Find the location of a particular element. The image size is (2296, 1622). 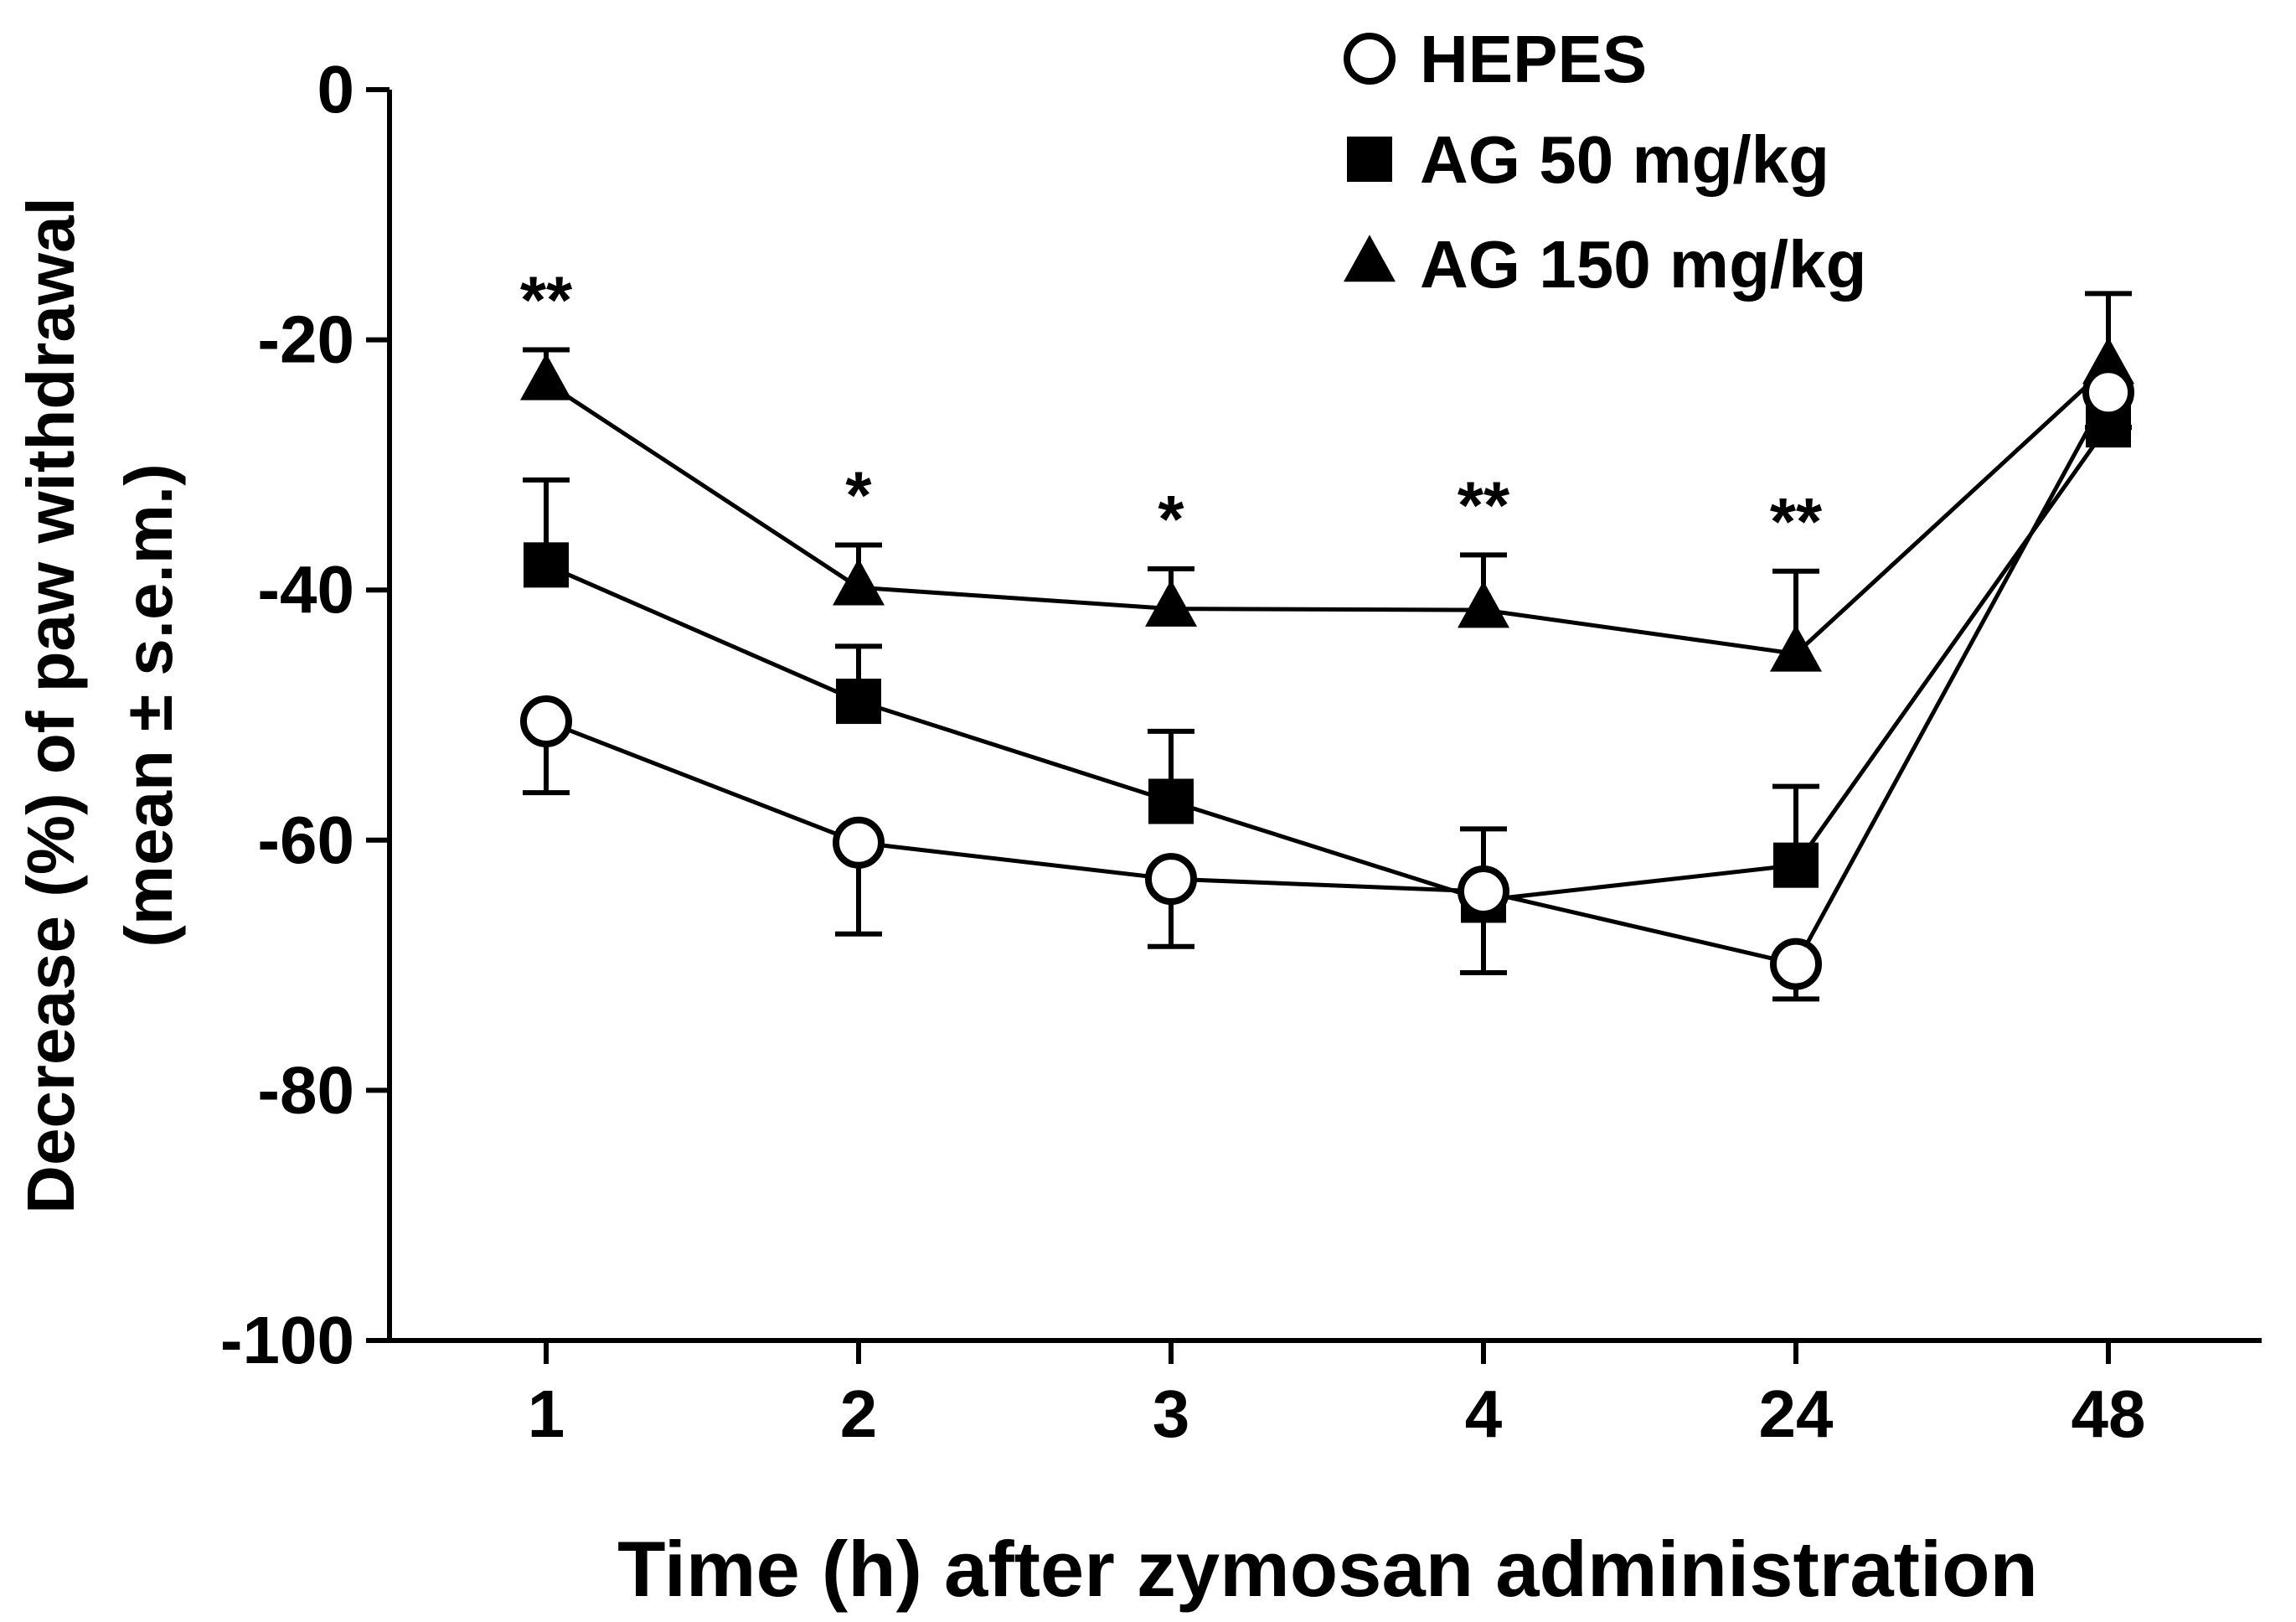

legend-label: AG 50 mg/kg is located at coordinates (1624, 159).